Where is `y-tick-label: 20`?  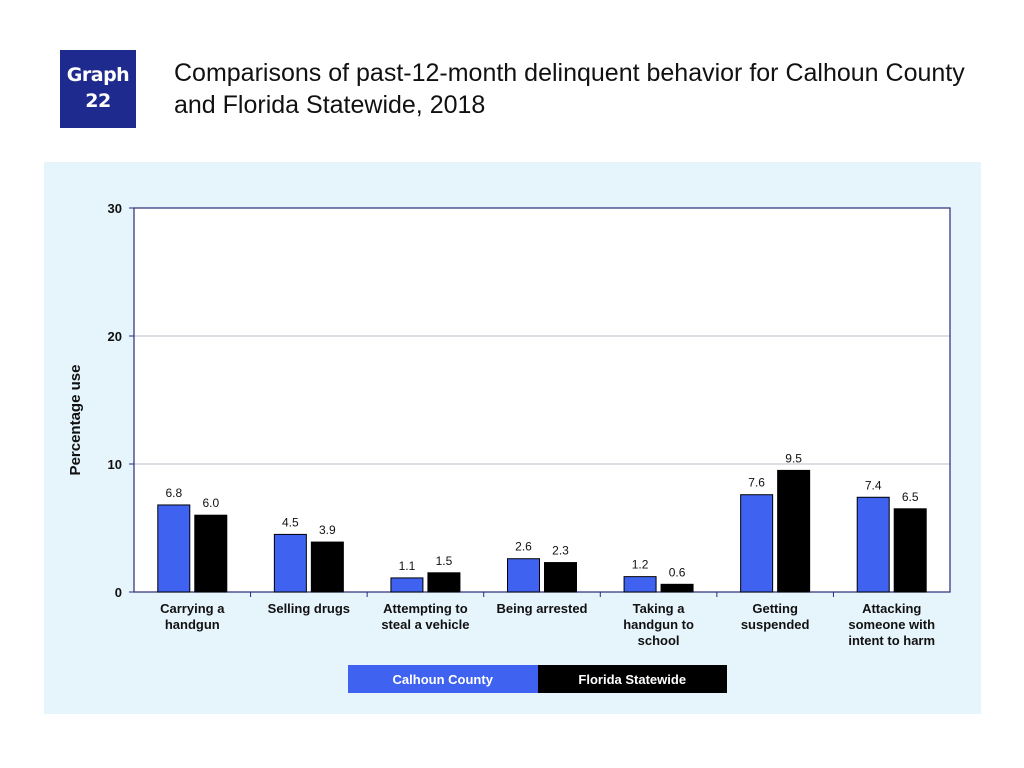 y-tick-label: 20 is located at coordinates (115, 336).